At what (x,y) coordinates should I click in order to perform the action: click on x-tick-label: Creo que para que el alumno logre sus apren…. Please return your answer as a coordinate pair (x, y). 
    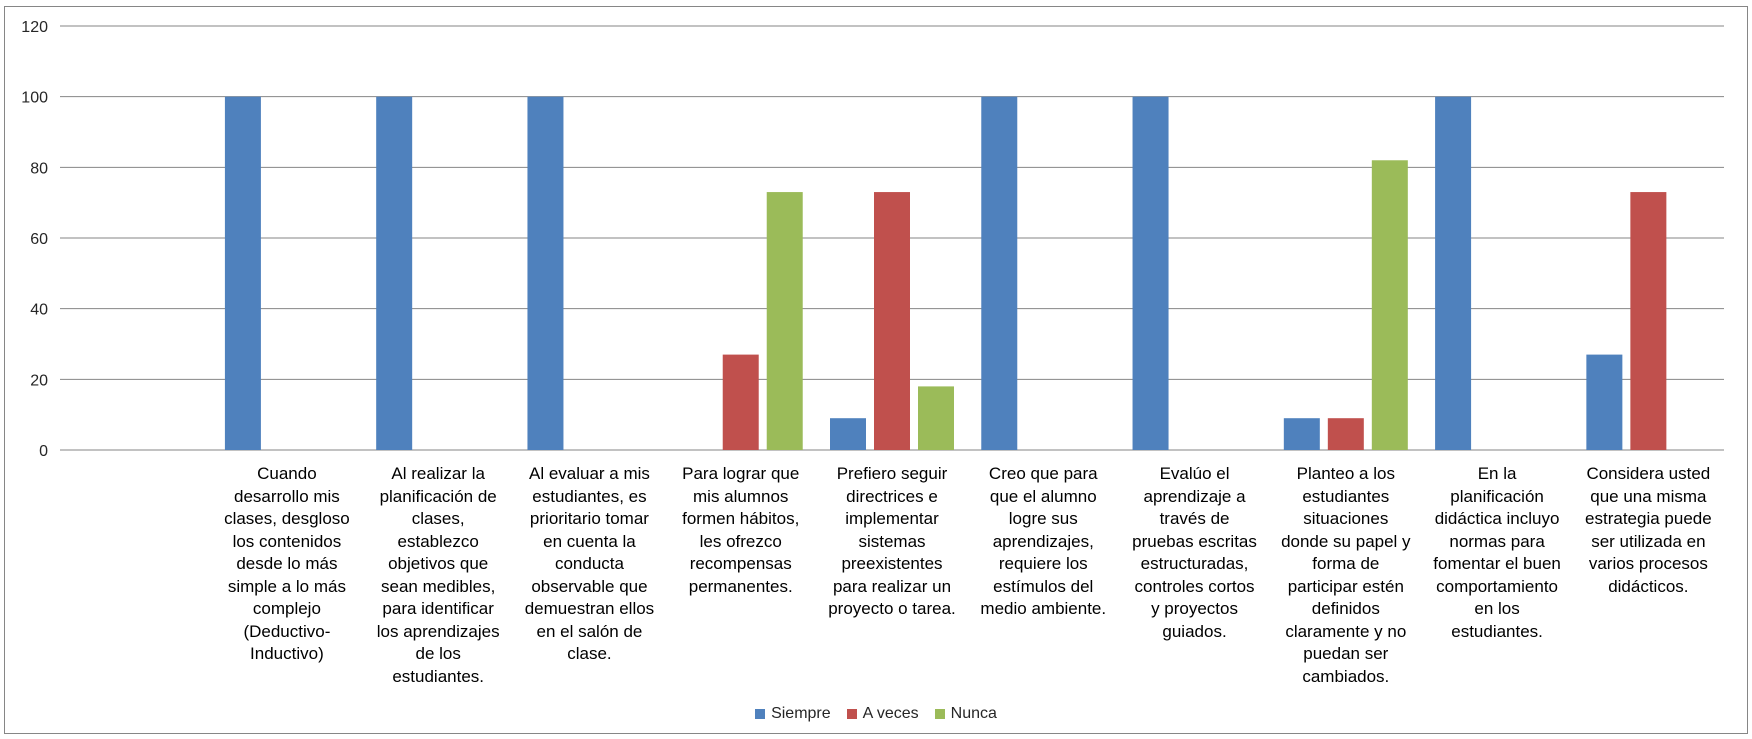
    Looking at the image, I should click on (1043, 541).